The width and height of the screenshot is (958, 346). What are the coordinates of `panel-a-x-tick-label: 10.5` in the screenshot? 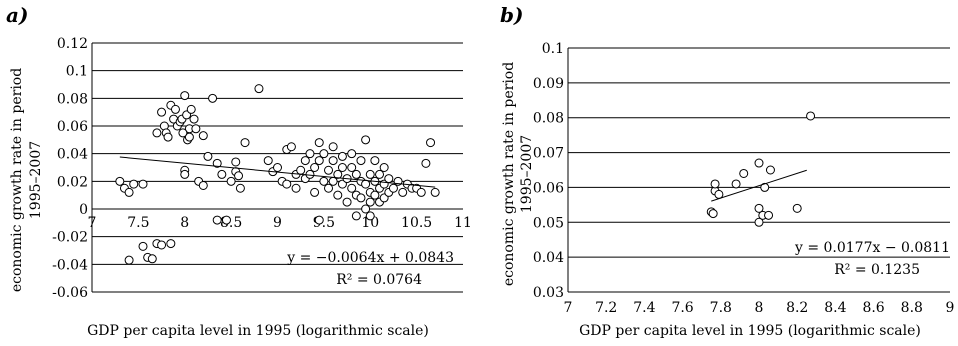 It's located at (416, 223).